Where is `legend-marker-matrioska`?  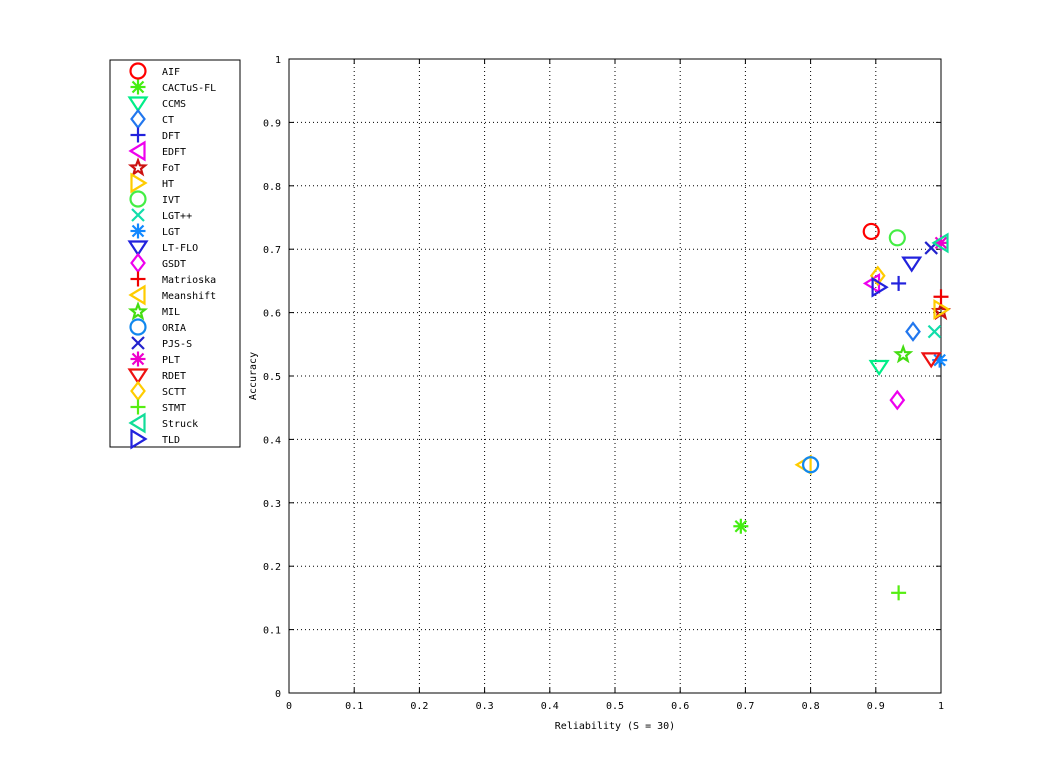 legend-marker-matrioska is located at coordinates (138, 279).